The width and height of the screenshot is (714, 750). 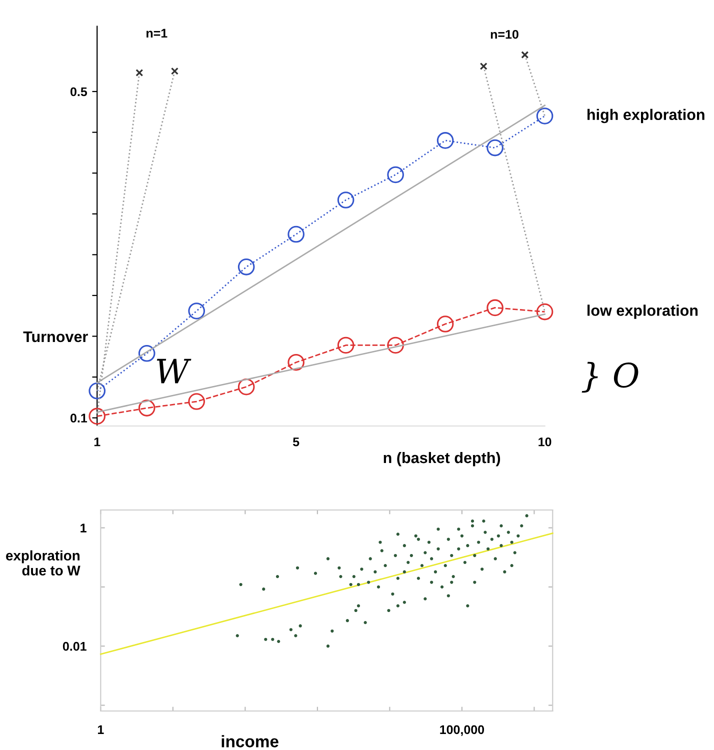 I want to click on annotation: W, so click(x=174, y=371).